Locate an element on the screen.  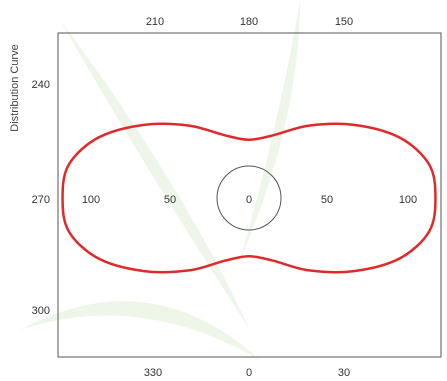
top-tick-180: 180 is located at coordinates (249, 22).